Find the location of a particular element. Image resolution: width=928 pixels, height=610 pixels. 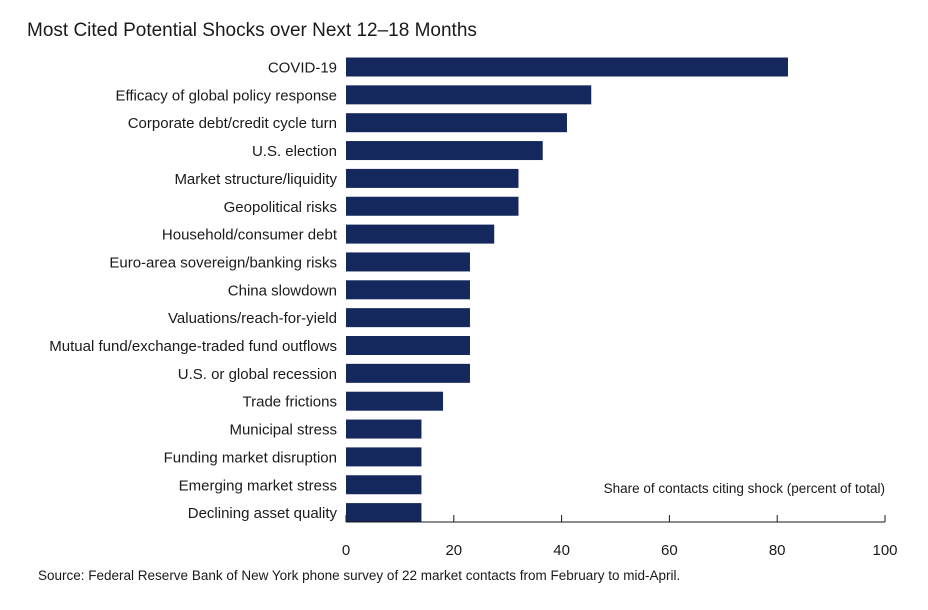

category-label: U.S. election is located at coordinates (294, 151).